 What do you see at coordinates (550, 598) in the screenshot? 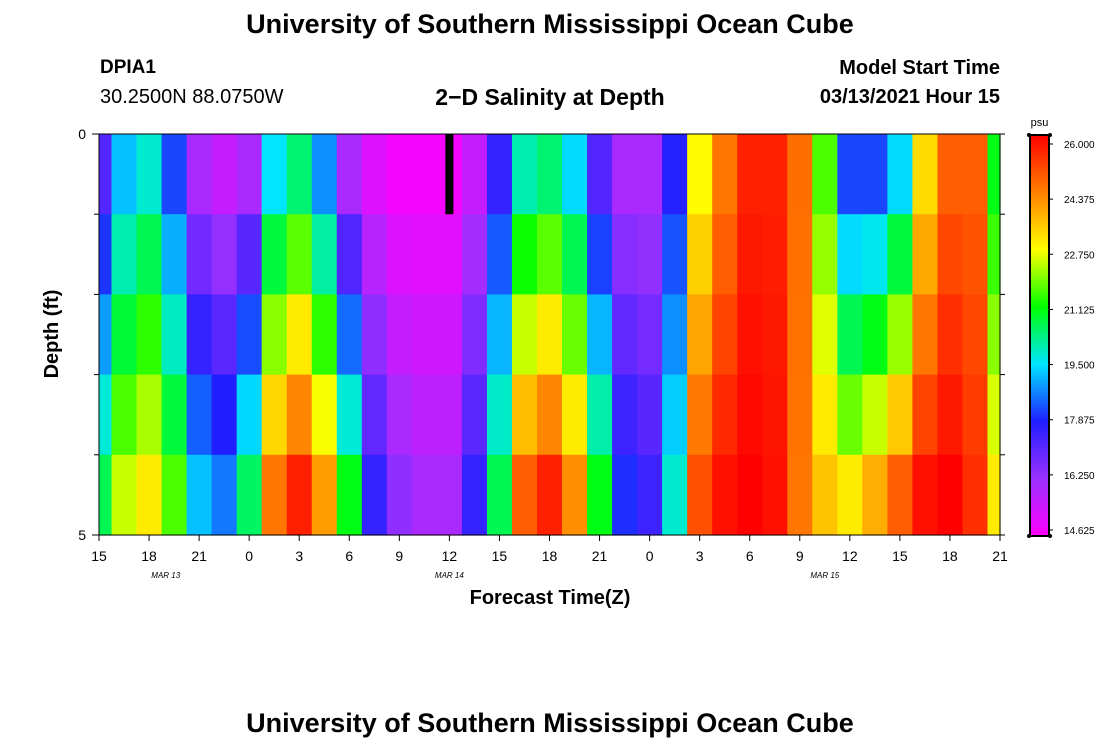
I see `x-axis-label: Forecast Time(Z)` at bounding box center [550, 598].